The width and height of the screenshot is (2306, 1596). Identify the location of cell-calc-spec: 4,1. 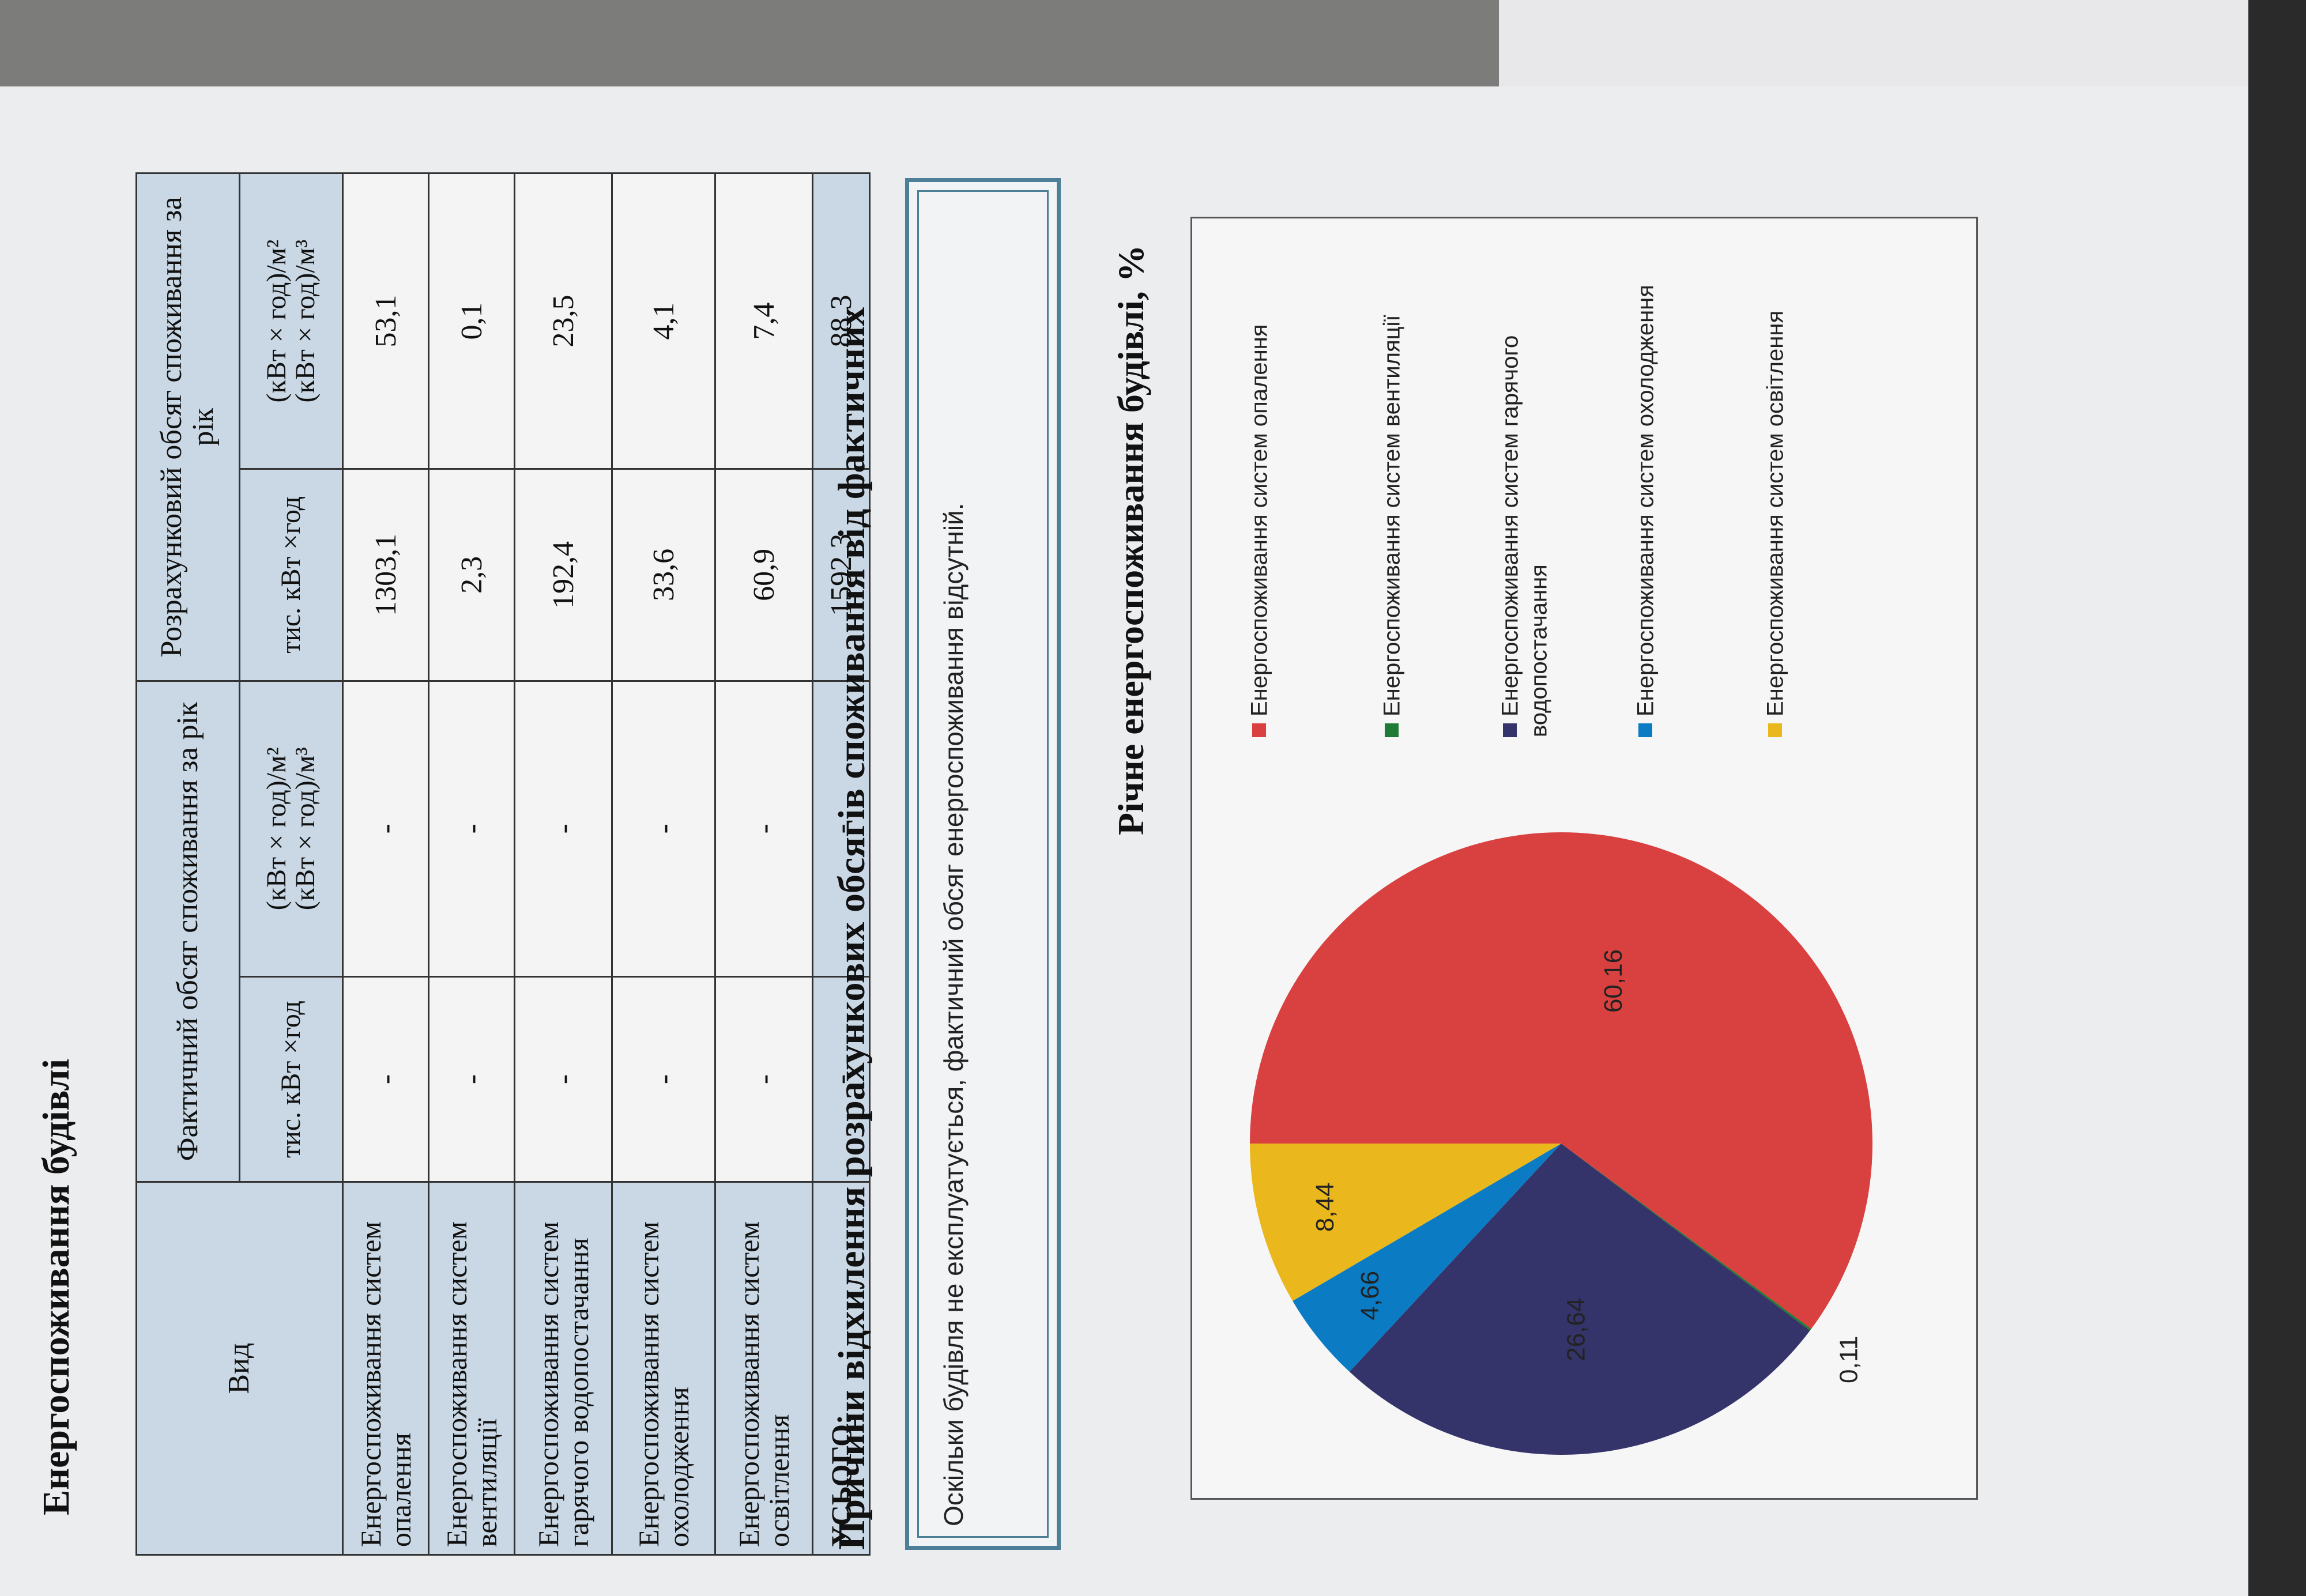
(663, 321).